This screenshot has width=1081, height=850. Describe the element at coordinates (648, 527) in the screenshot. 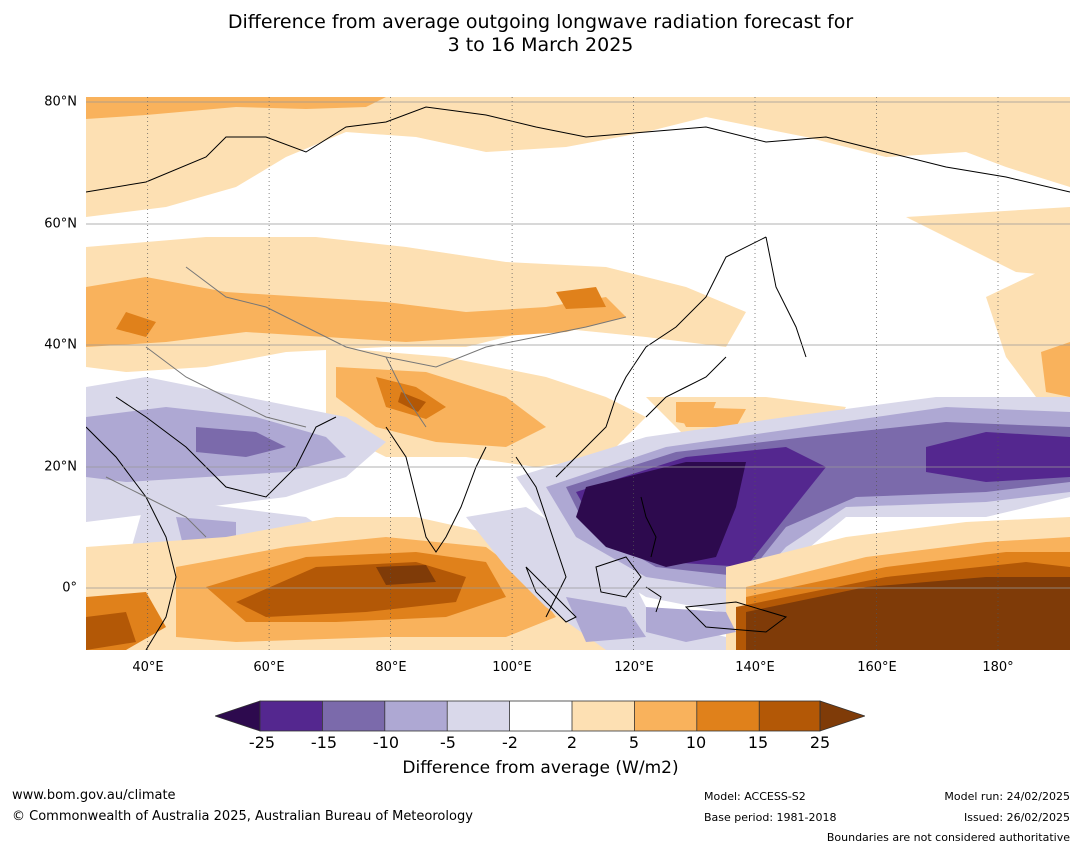

I see `island-philippines` at that location.